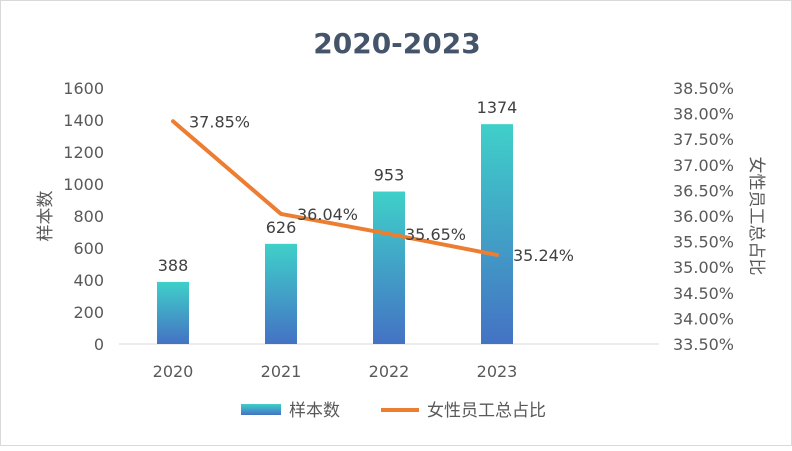 This screenshot has height=451, width=792. Describe the element at coordinates (281, 371) in the screenshot. I see `x-tick-label: 2021` at that location.